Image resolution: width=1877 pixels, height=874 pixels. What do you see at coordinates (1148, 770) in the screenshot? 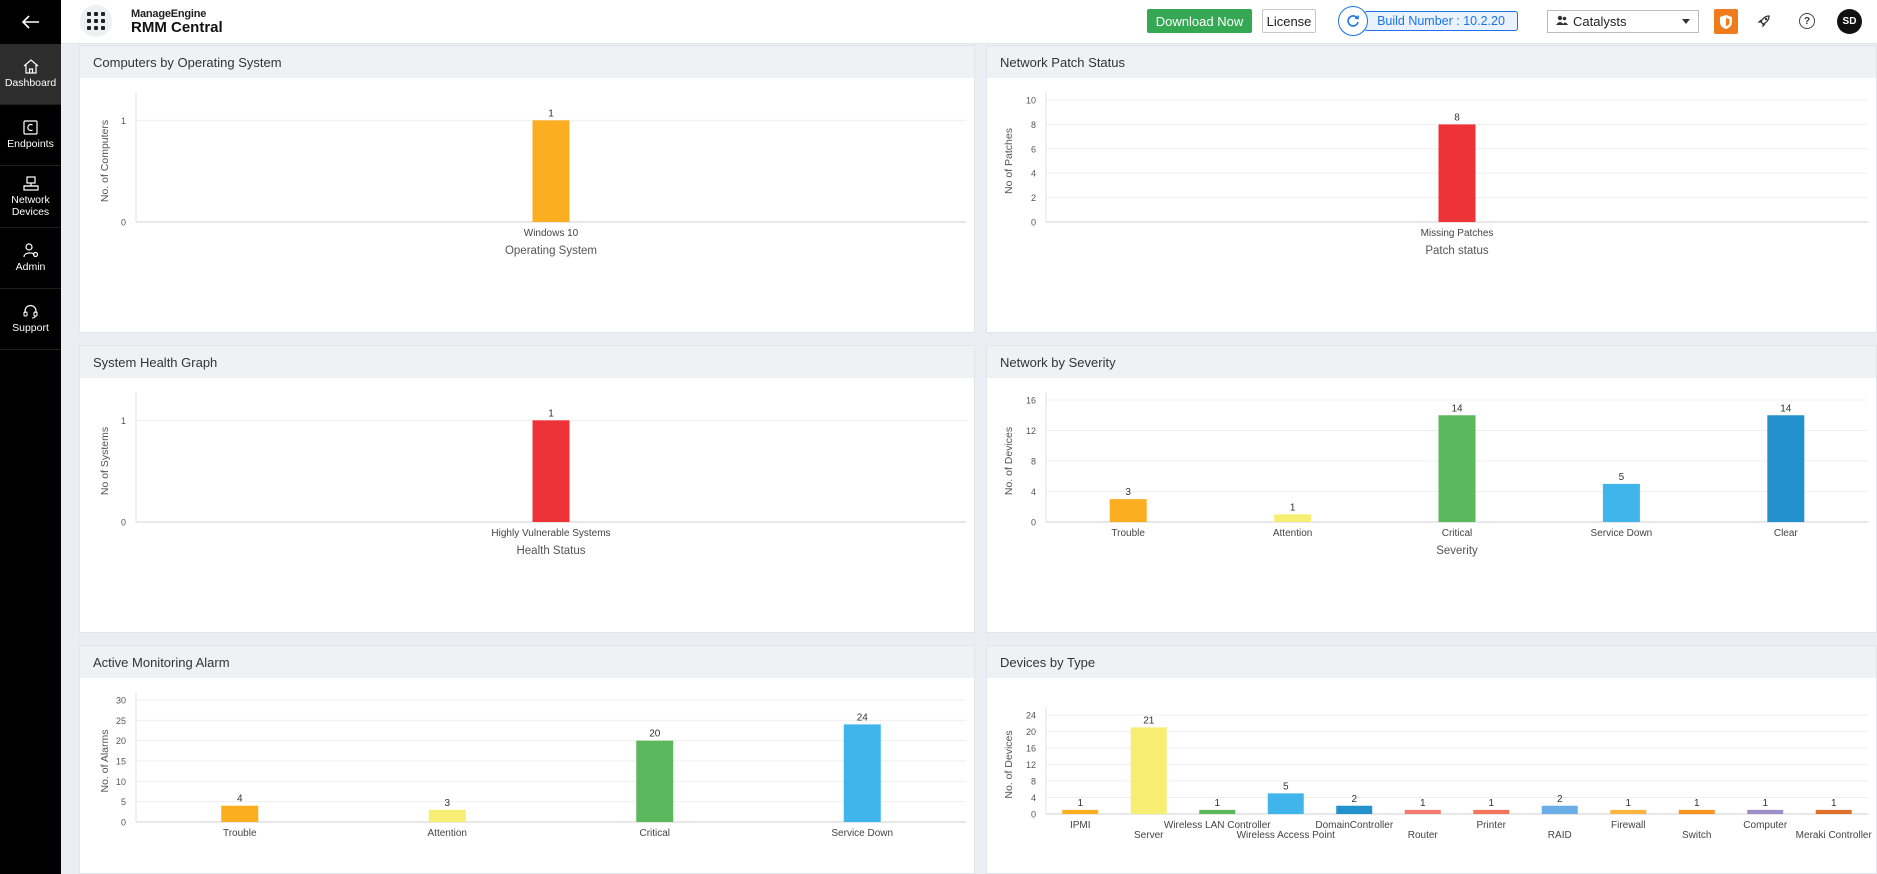
I see `bar-server` at bounding box center [1148, 770].